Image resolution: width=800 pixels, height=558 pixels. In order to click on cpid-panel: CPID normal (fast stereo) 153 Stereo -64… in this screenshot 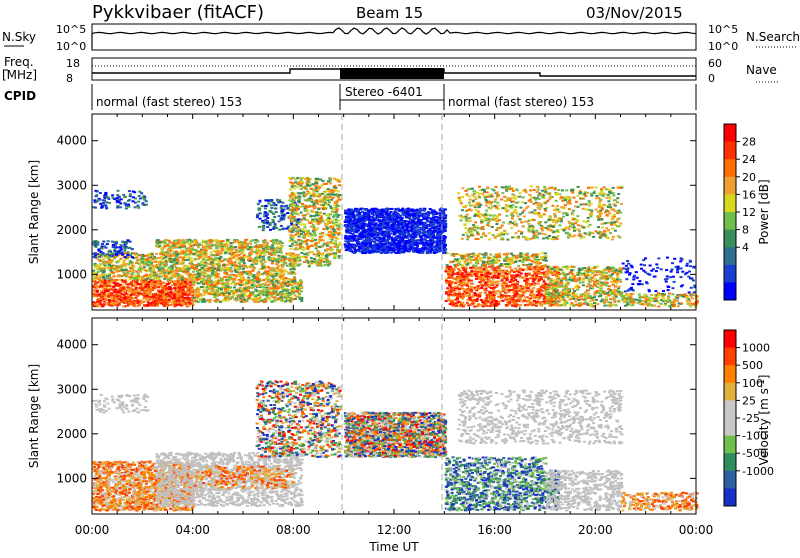, I will do `click(350, 97)`.